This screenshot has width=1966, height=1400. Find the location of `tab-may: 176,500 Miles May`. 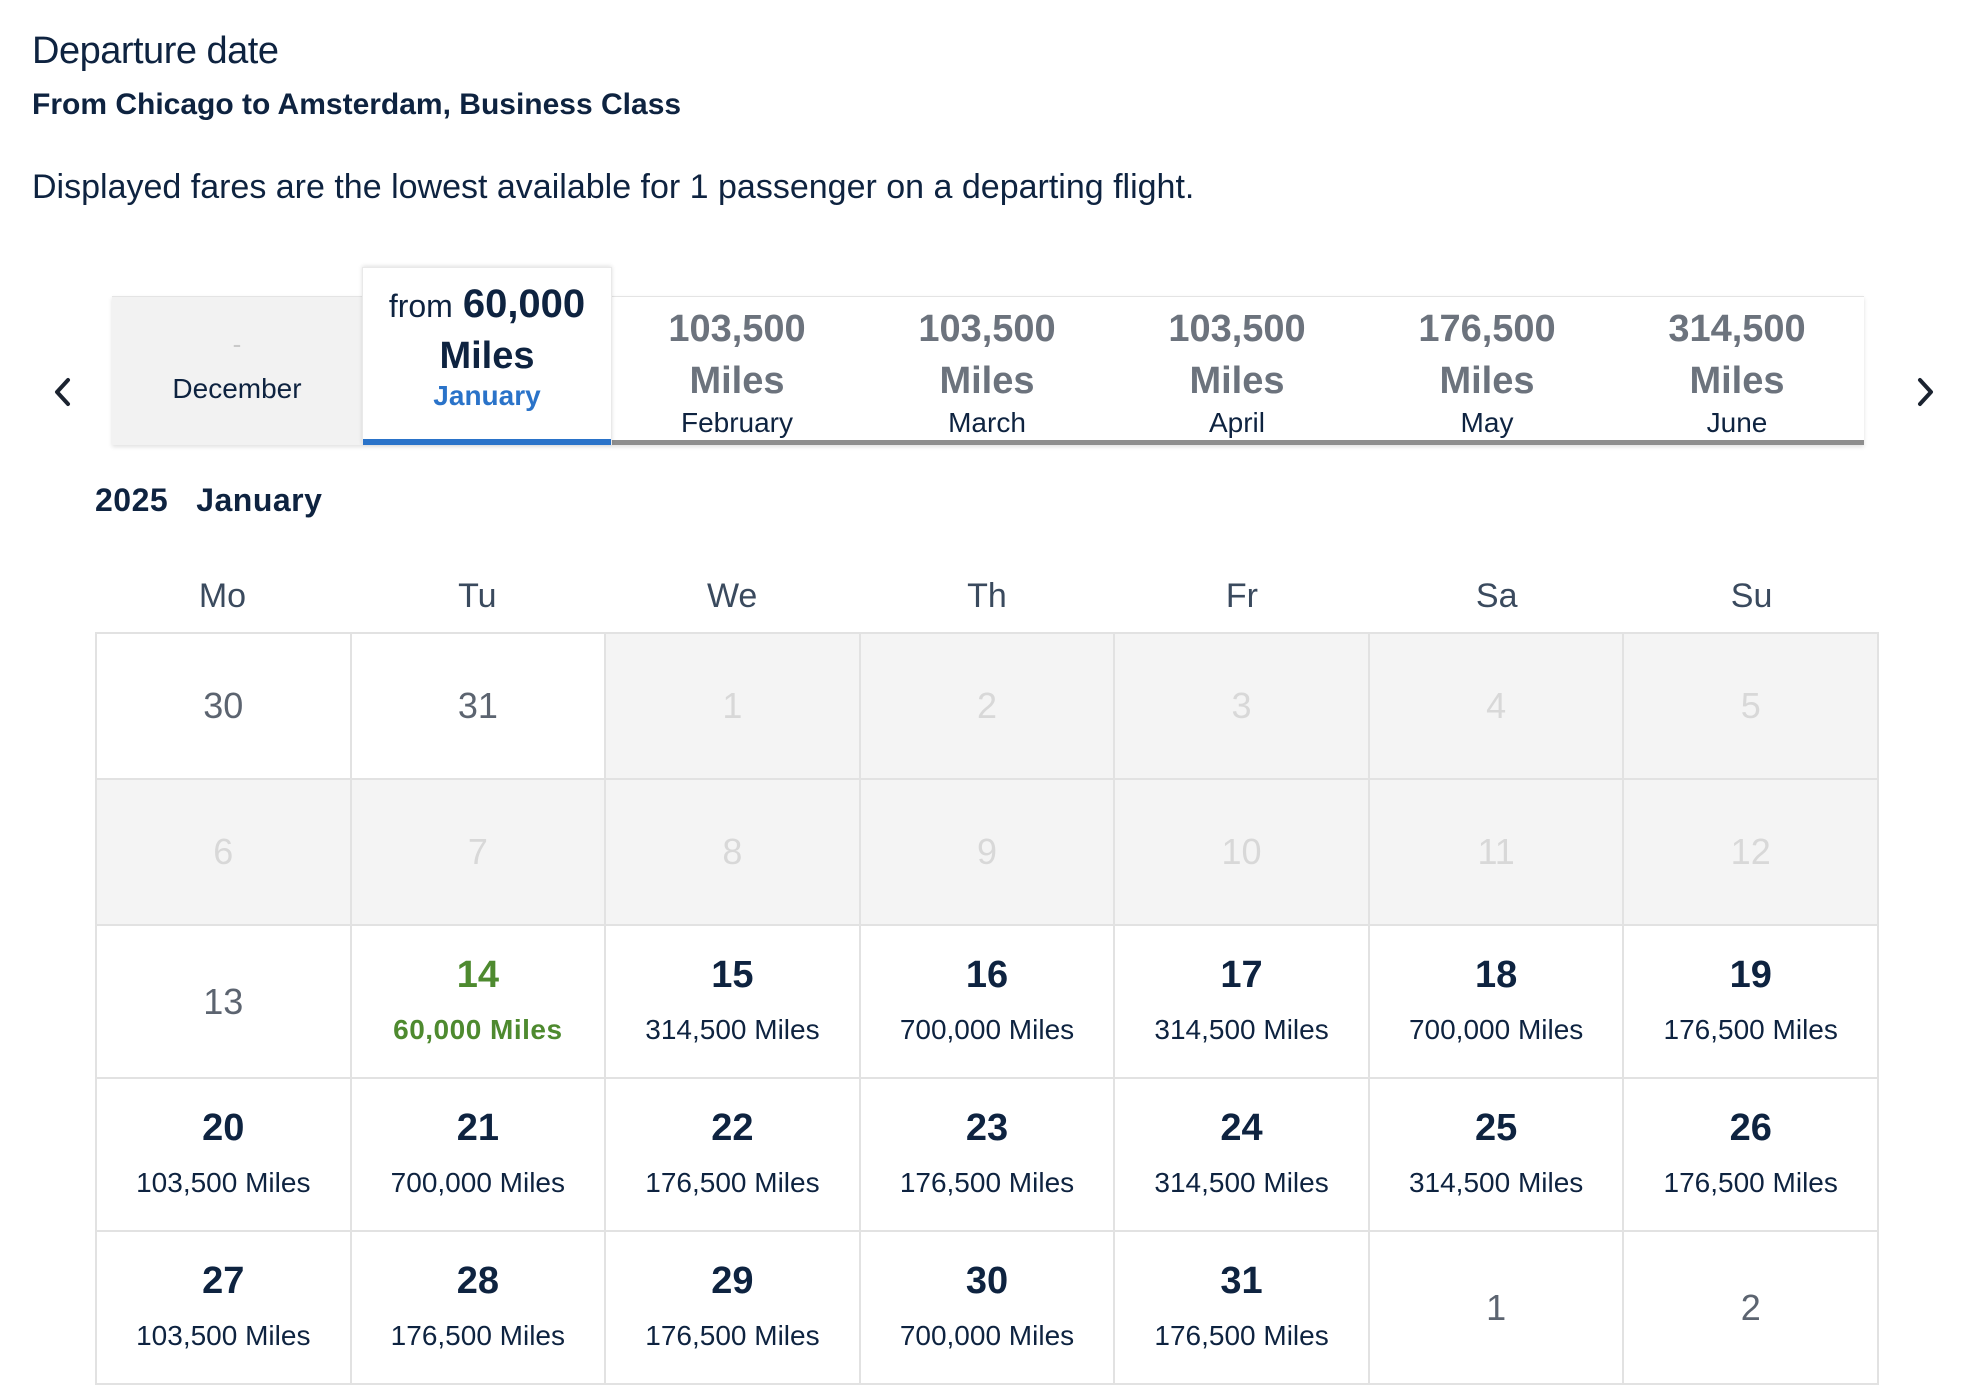

tab-may: 176,500 Miles May is located at coordinates (1487, 371).